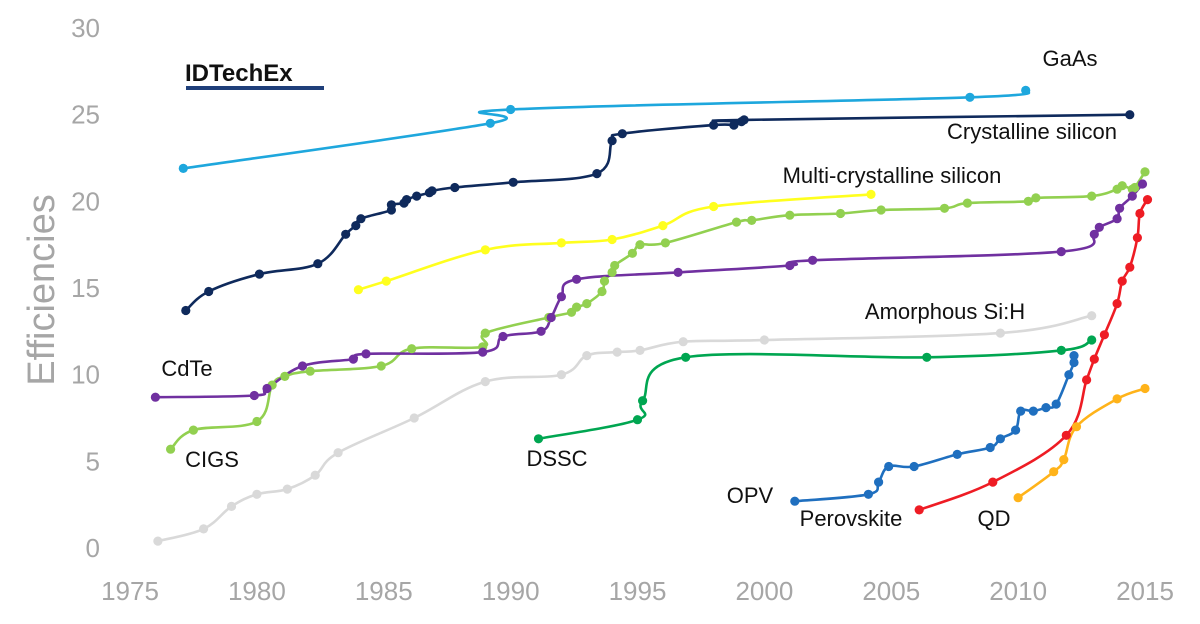  What do you see at coordinates (1032, 131) in the screenshot?
I see `series-label-crystalline-silicon: Crystalline silicon` at bounding box center [1032, 131].